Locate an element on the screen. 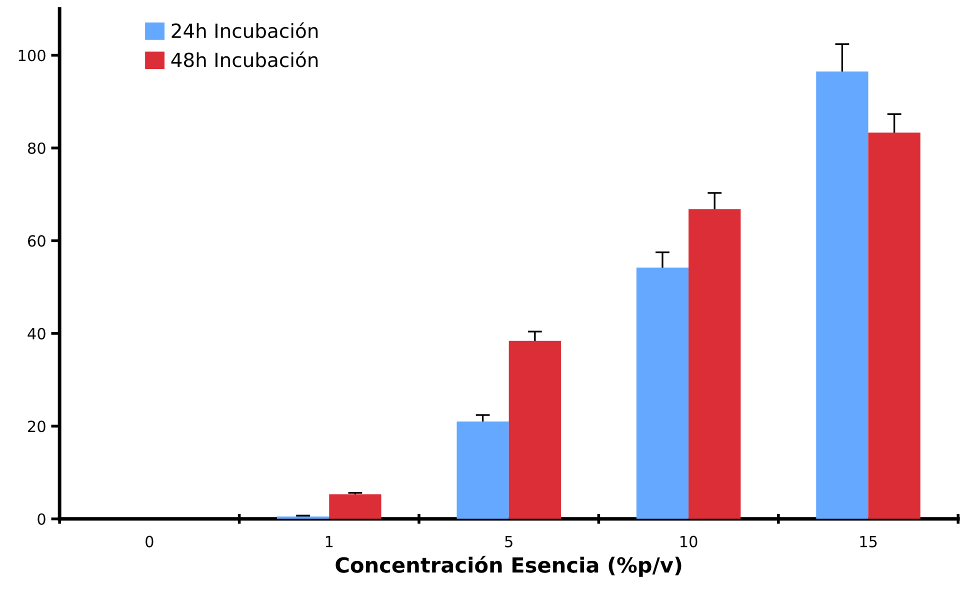 This screenshot has width=961, height=593. y-tick-label: 80 is located at coordinates (37, 148).